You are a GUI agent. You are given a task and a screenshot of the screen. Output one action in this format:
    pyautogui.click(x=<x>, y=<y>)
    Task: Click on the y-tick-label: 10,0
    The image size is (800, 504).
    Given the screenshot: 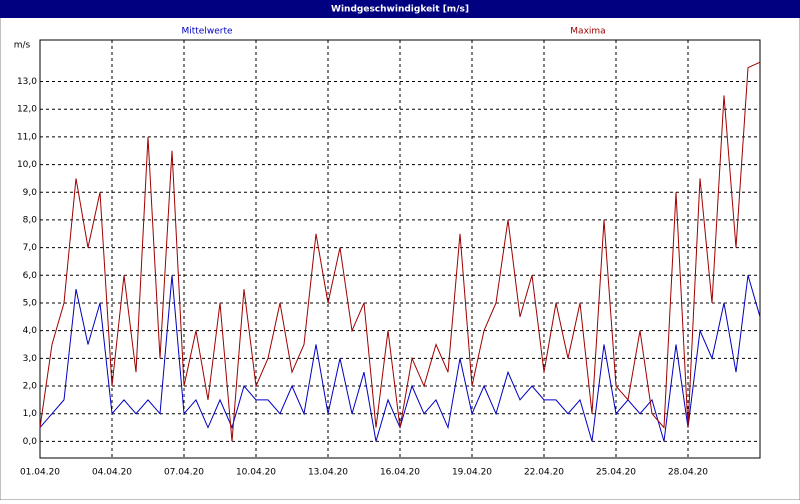 What is the action you would take?
    pyautogui.click(x=27, y=165)
    